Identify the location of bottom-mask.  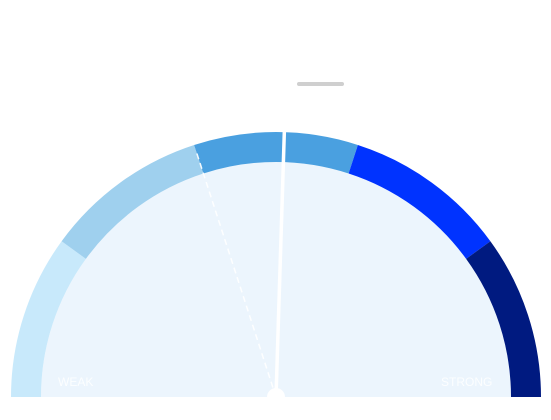
(275, 409).